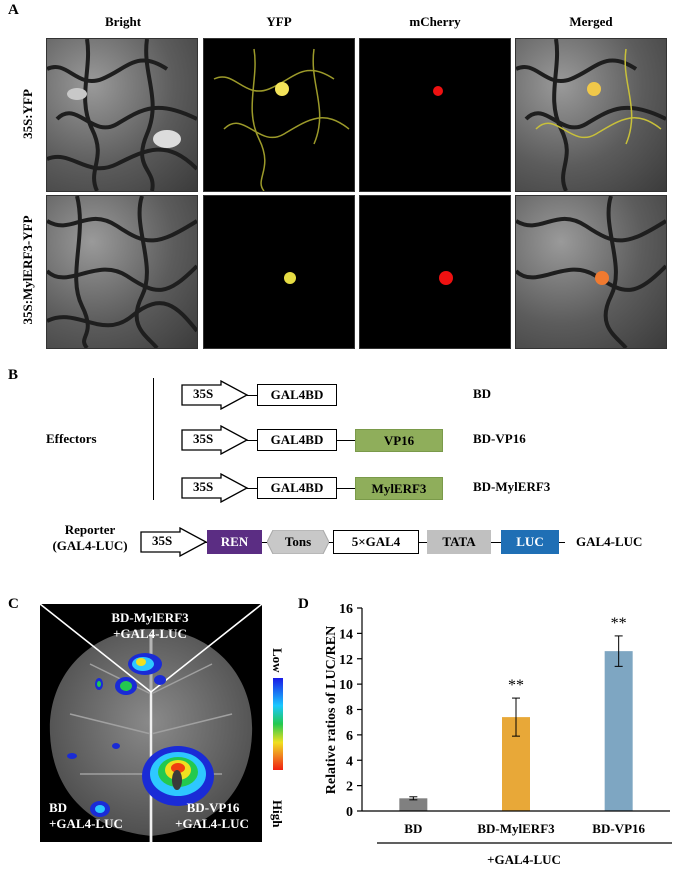  Describe the element at coordinates (27, 114) in the screenshot. I see `row-label-35s-yfp: 35S:YFP` at that location.